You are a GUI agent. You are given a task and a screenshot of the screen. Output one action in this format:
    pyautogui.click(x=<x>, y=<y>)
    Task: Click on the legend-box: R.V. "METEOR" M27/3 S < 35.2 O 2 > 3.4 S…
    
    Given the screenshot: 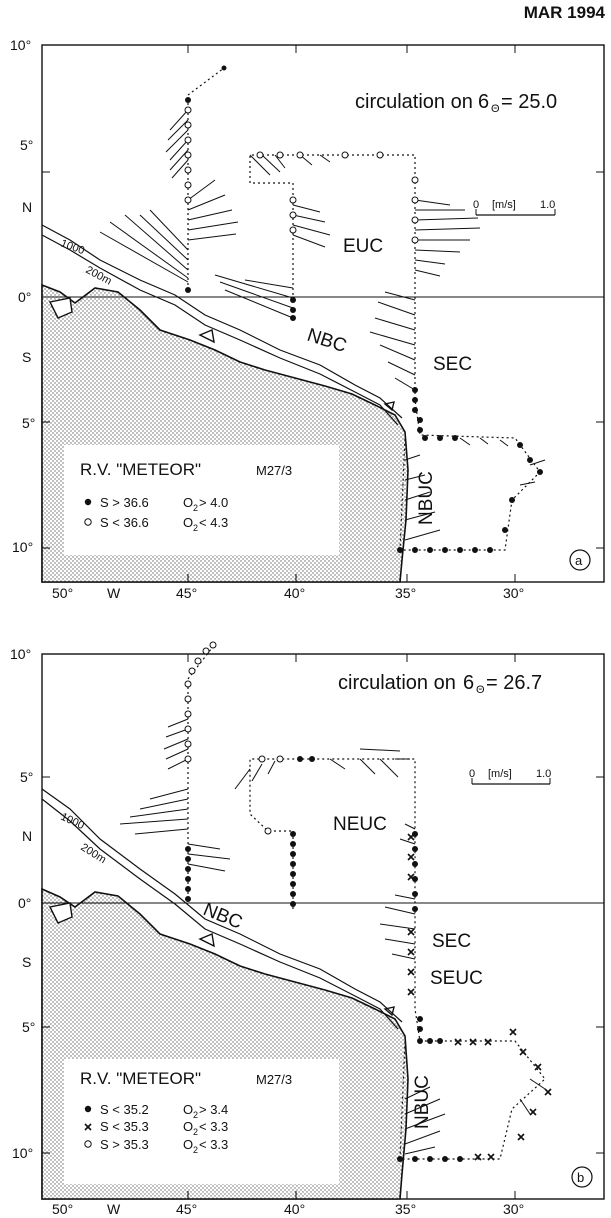 What is the action you would take?
    pyautogui.click(x=201, y=1121)
    